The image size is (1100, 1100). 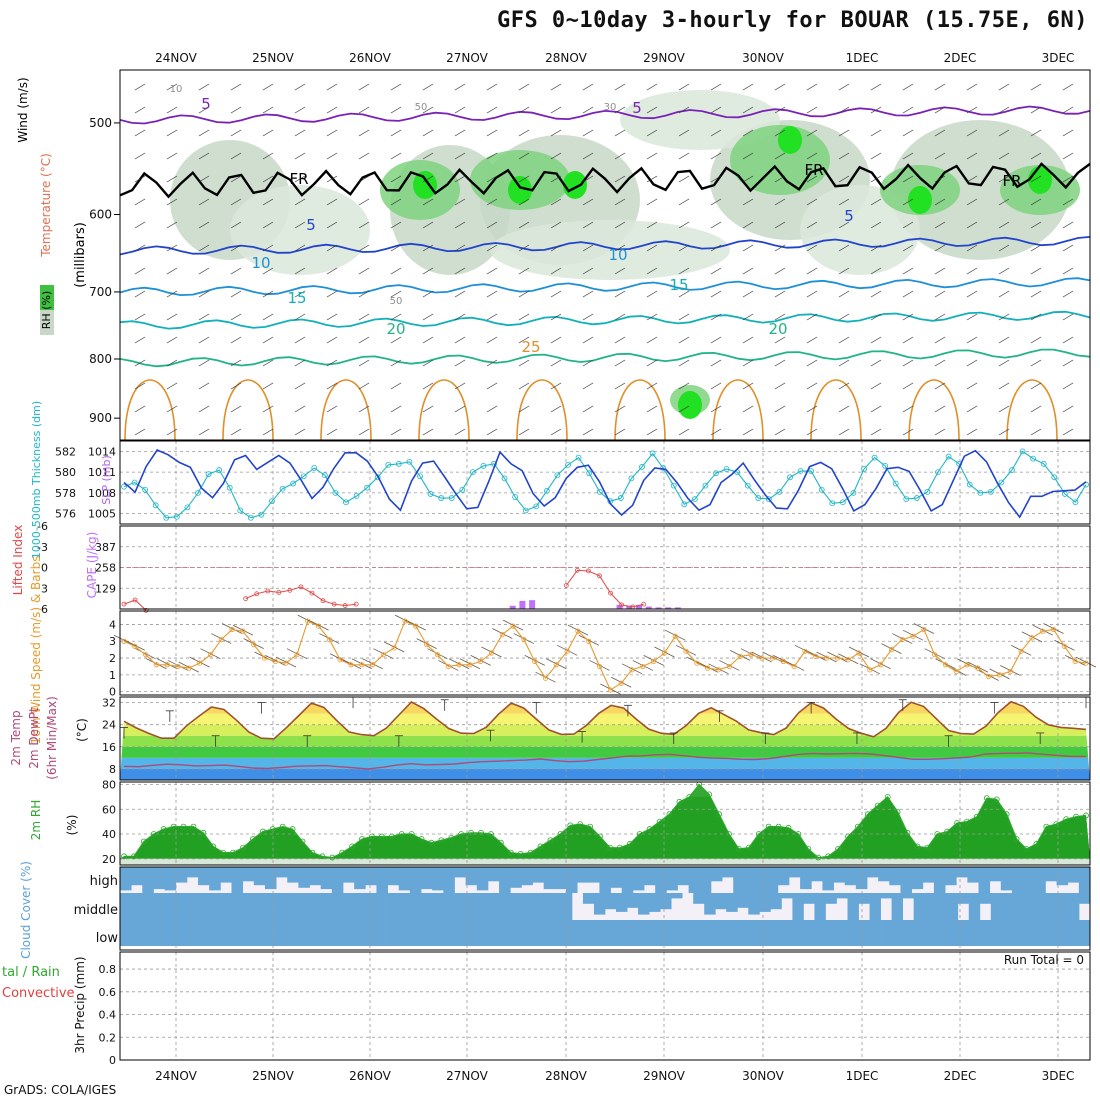 I want to click on temperature-line, so click(x=605, y=720).